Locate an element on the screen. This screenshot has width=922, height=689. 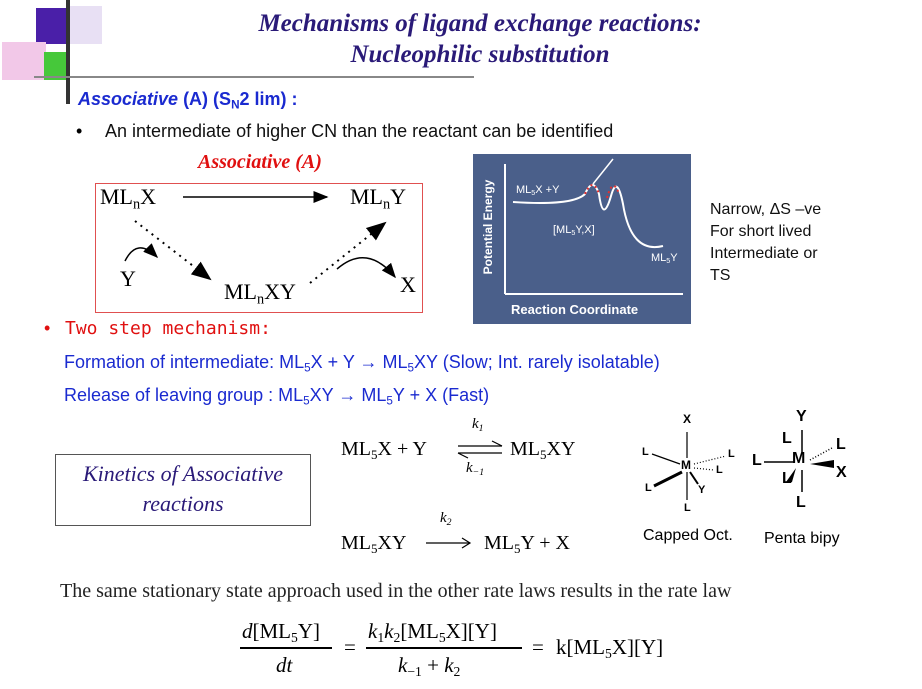
scheme-x: X is located at coordinates (408, 284).